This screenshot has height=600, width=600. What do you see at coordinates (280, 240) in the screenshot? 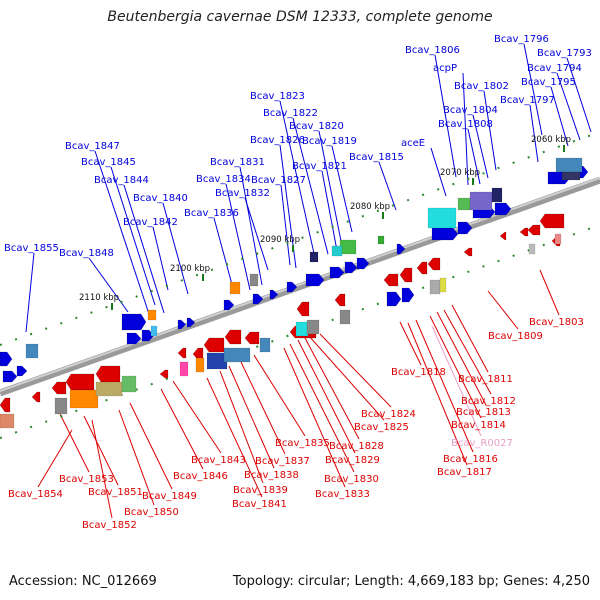
I see `kbp-label: 2090 kbp` at bounding box center [280, 240].